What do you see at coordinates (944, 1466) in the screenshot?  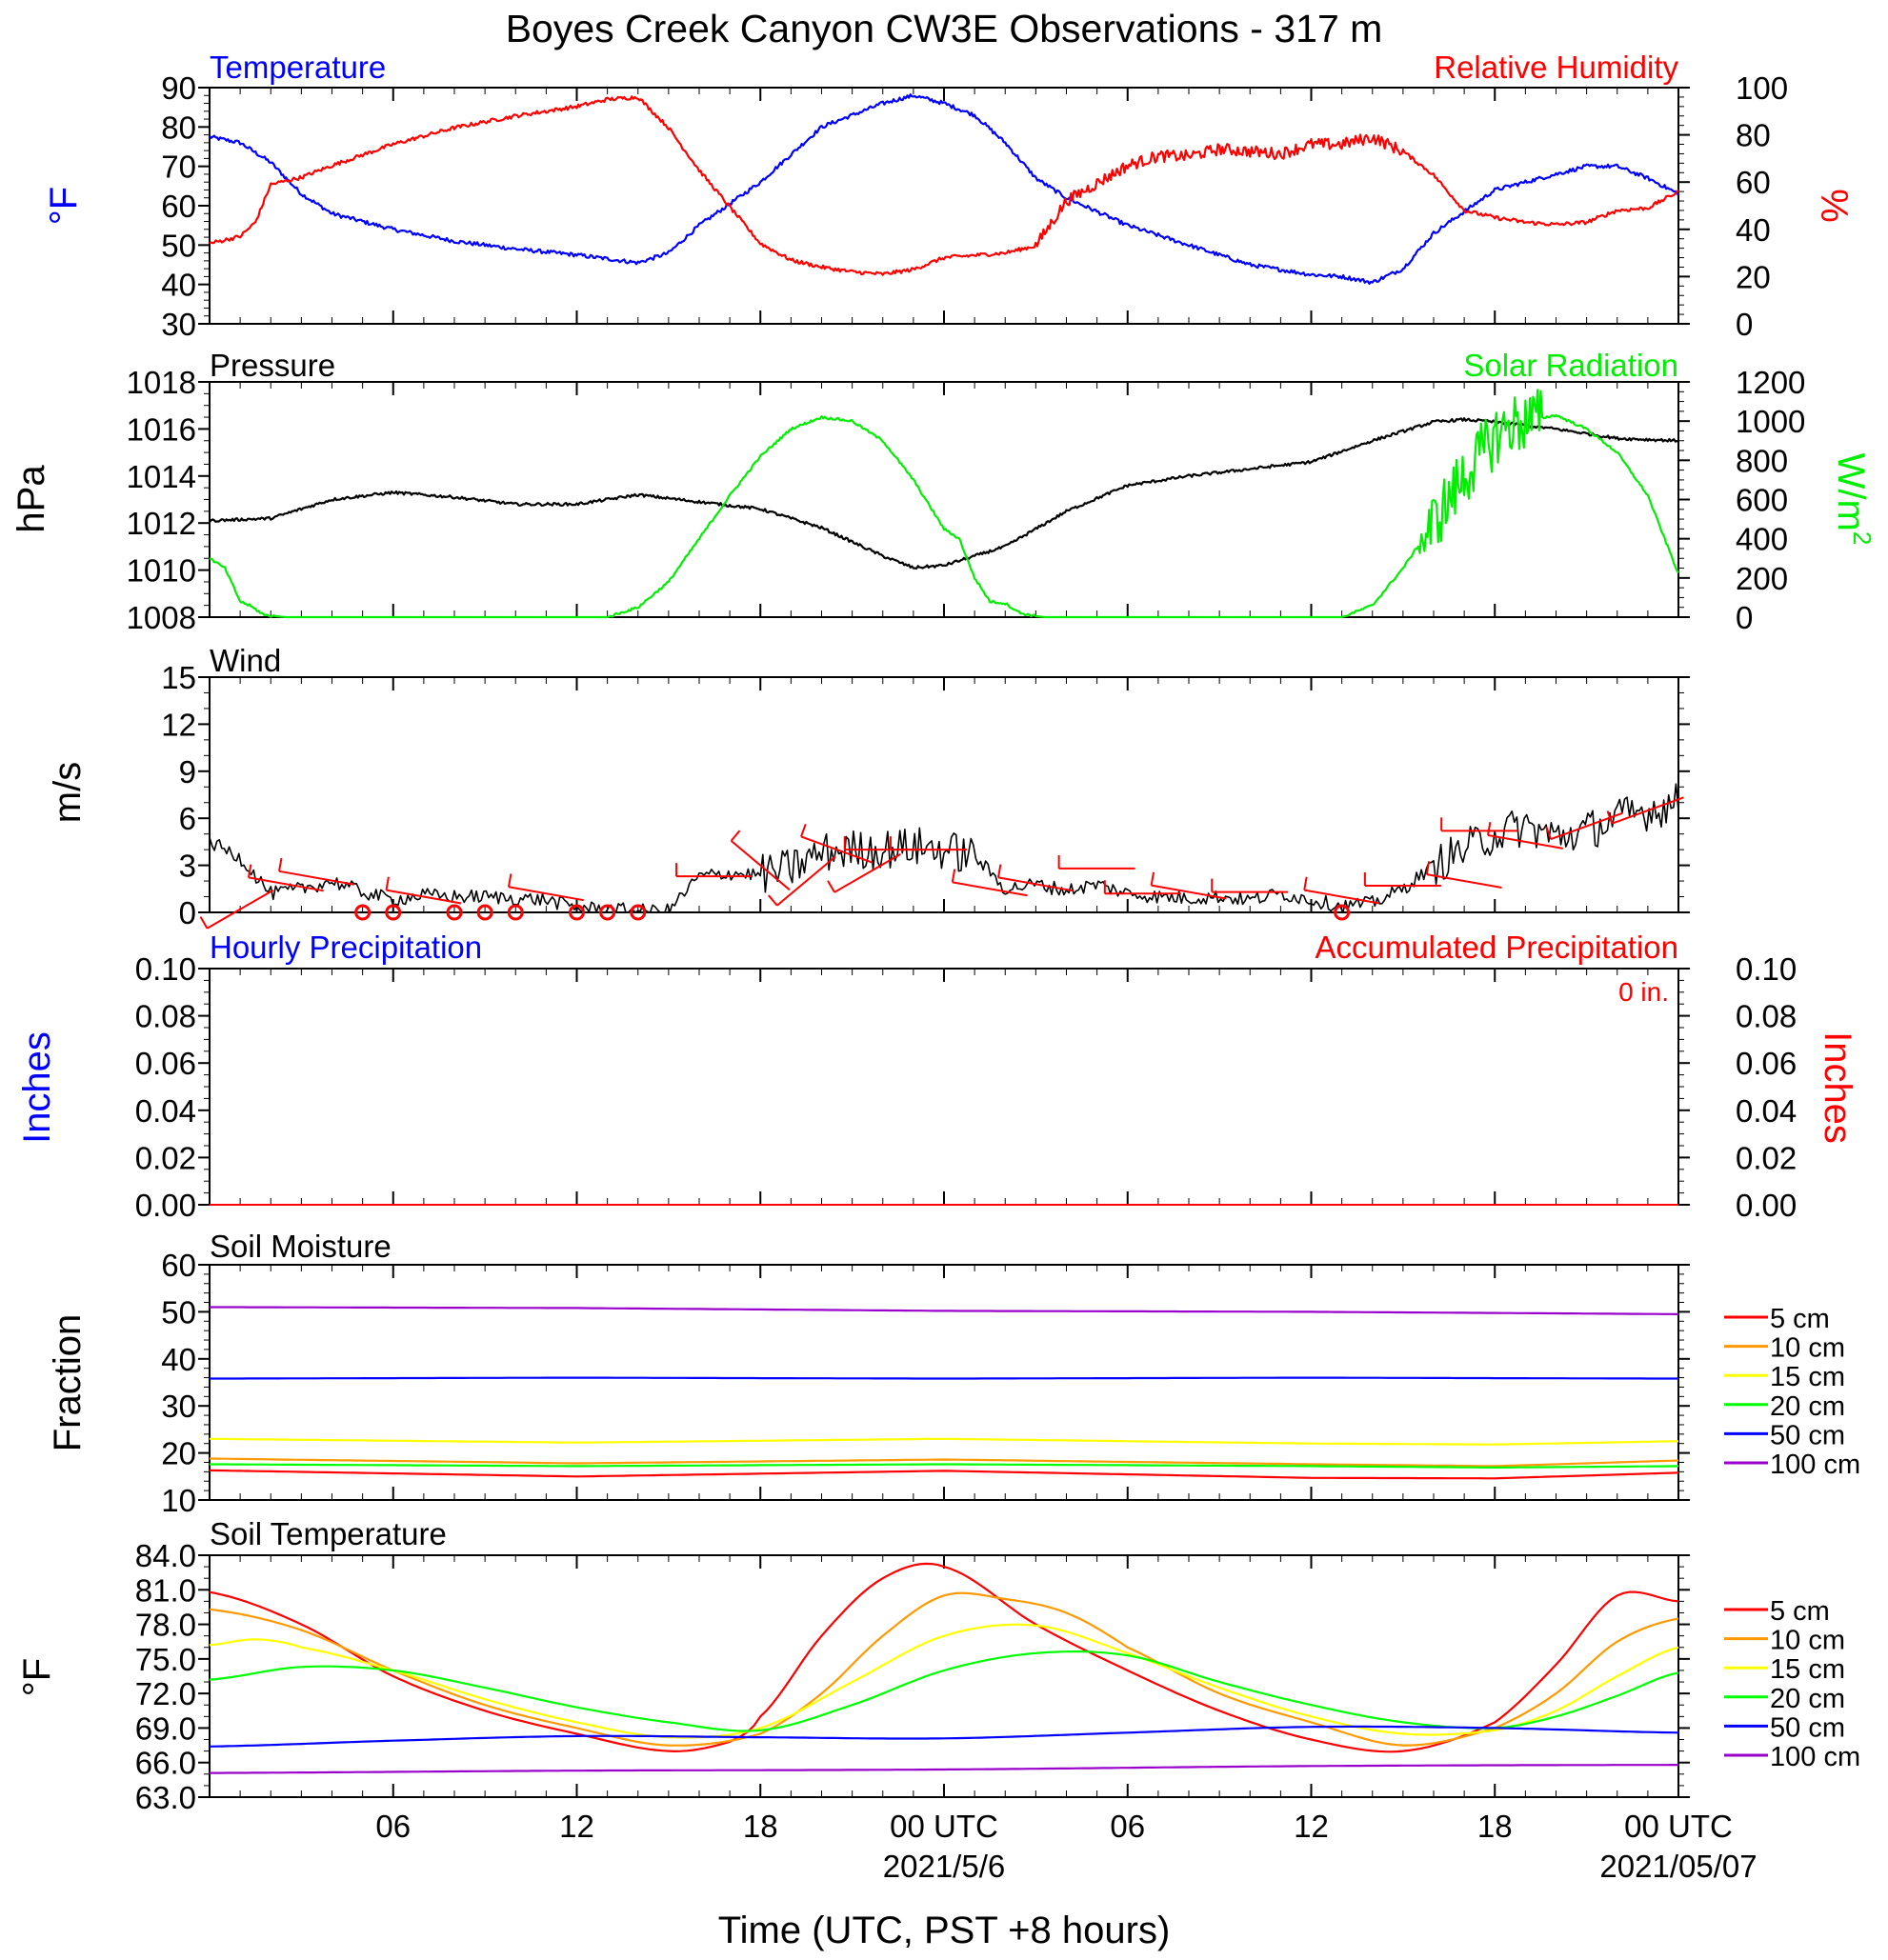 I see `soil-moisture-line-20cm` at bounding box center [944, 1466].